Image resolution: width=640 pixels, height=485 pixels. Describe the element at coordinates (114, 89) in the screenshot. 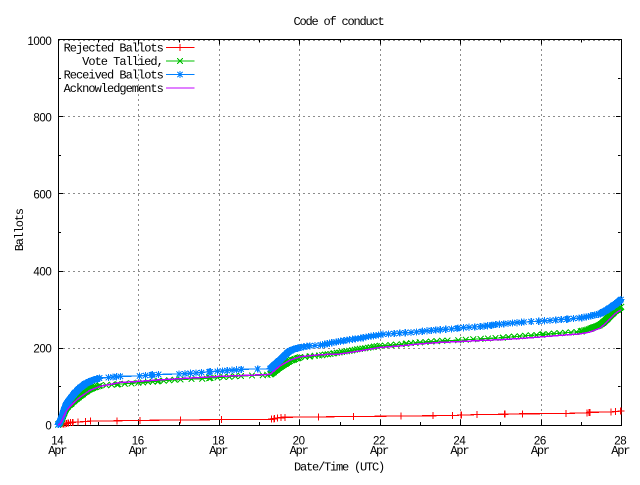

I see `svg-text: Acknowledgements` at that location.